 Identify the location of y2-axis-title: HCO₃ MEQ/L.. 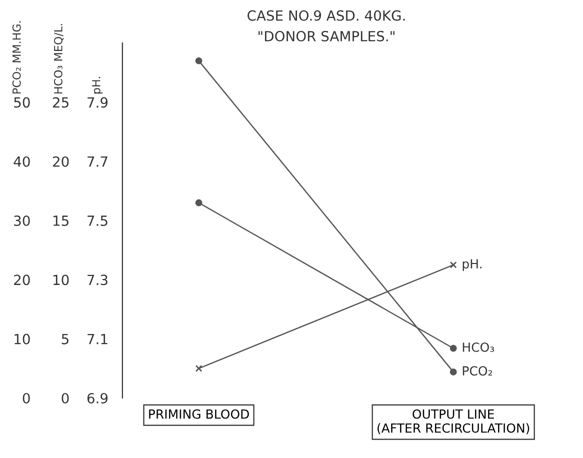
(59, 59).